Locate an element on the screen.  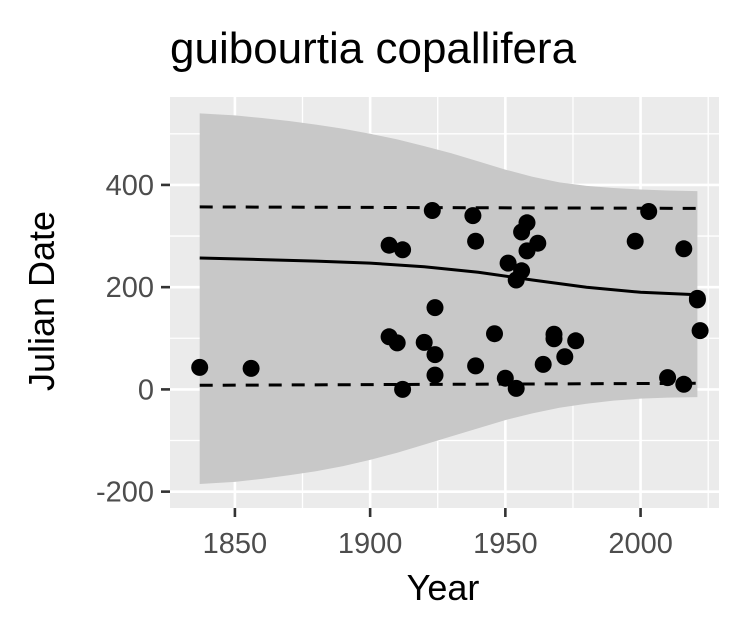
x-tick-label: 1950 is located at coordinates (505, 544).